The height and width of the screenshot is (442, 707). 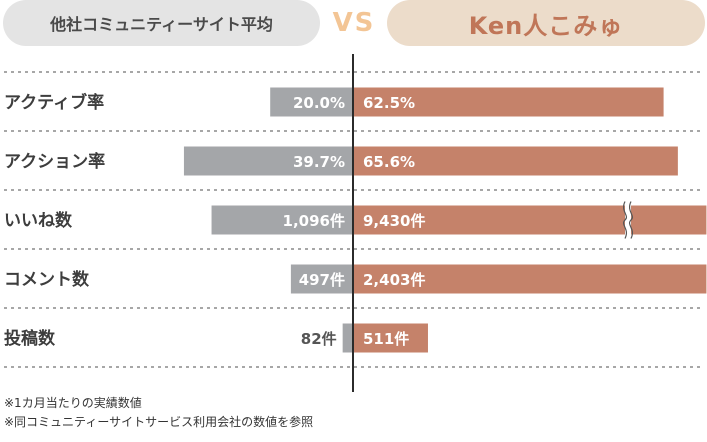 What do you see at coordinates (73, 403) in the screenshot?
I see `footnote-monthly: ※1カ月当たりの実績数値` at bounding box center [73, 403].